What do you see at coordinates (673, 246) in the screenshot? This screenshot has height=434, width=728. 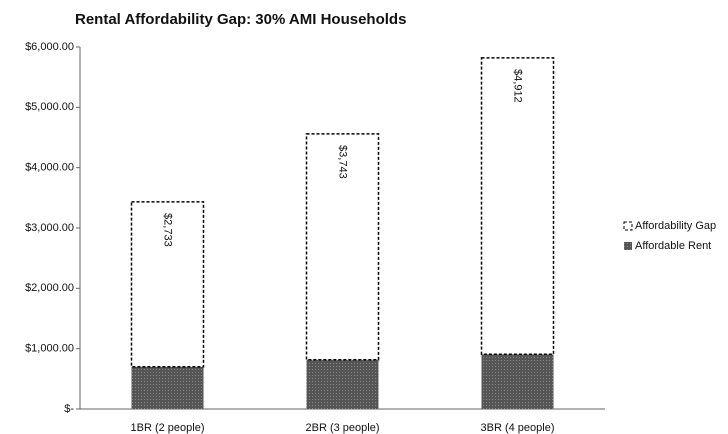 I see `legend-label: Affordable Rent` at bounding box center [673, 246].